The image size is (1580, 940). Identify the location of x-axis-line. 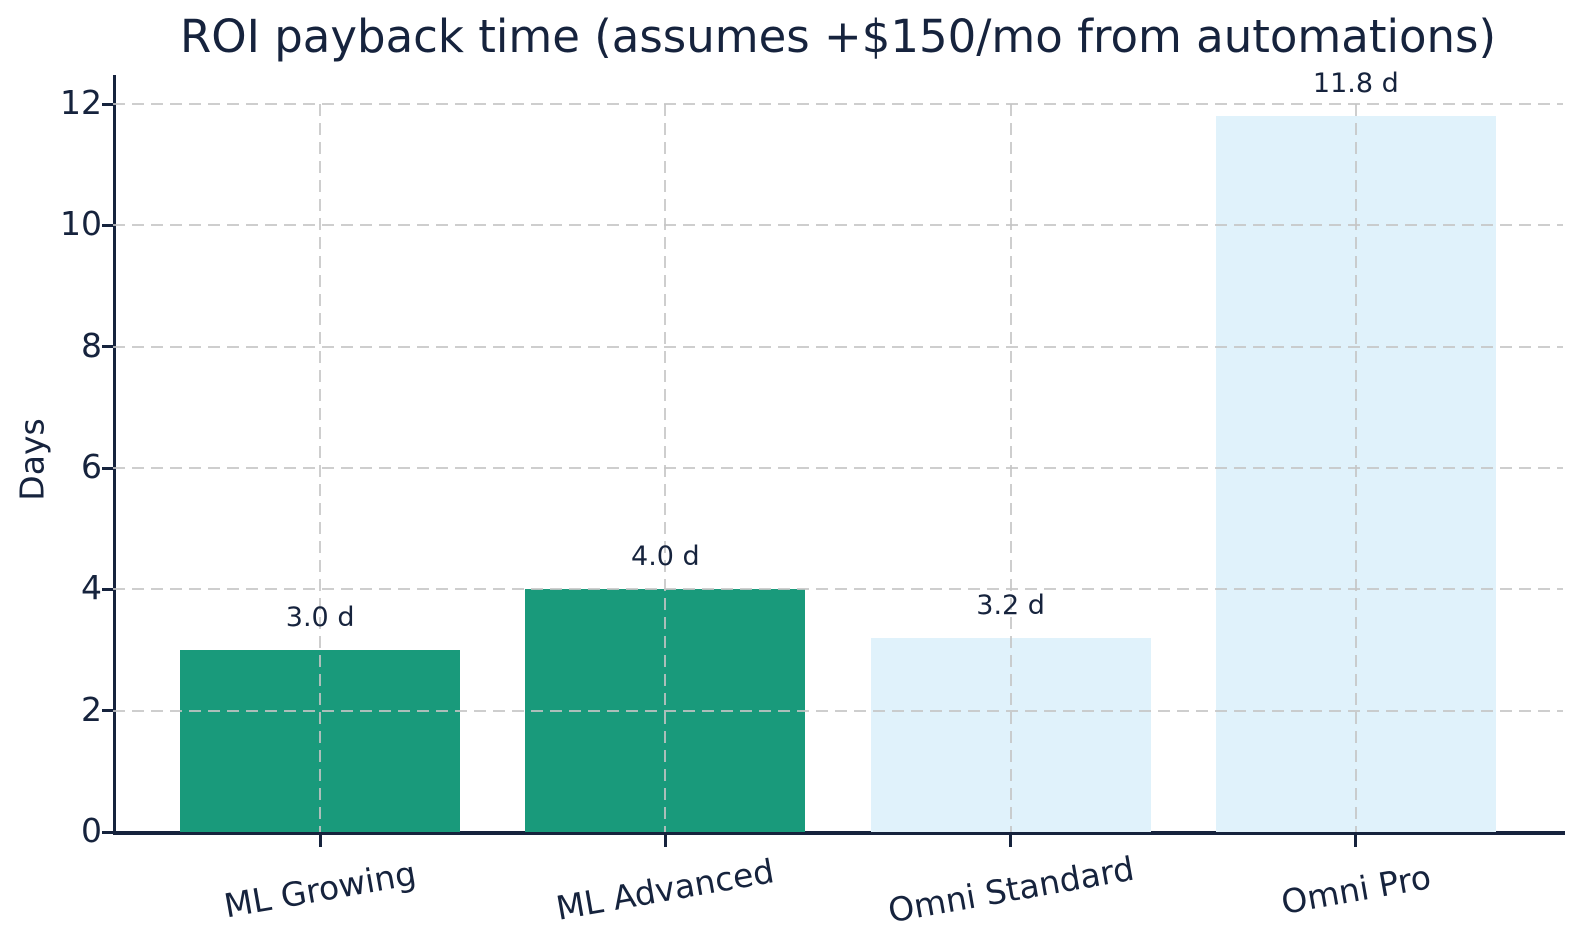
(839, 833).